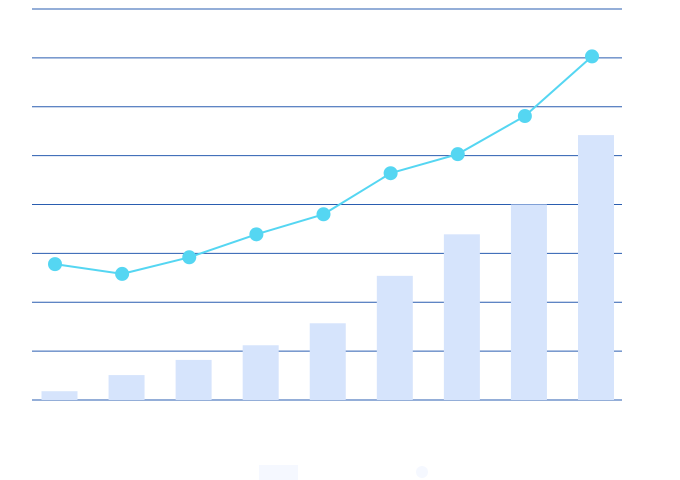  I want to click on legend, so click(343, 472).